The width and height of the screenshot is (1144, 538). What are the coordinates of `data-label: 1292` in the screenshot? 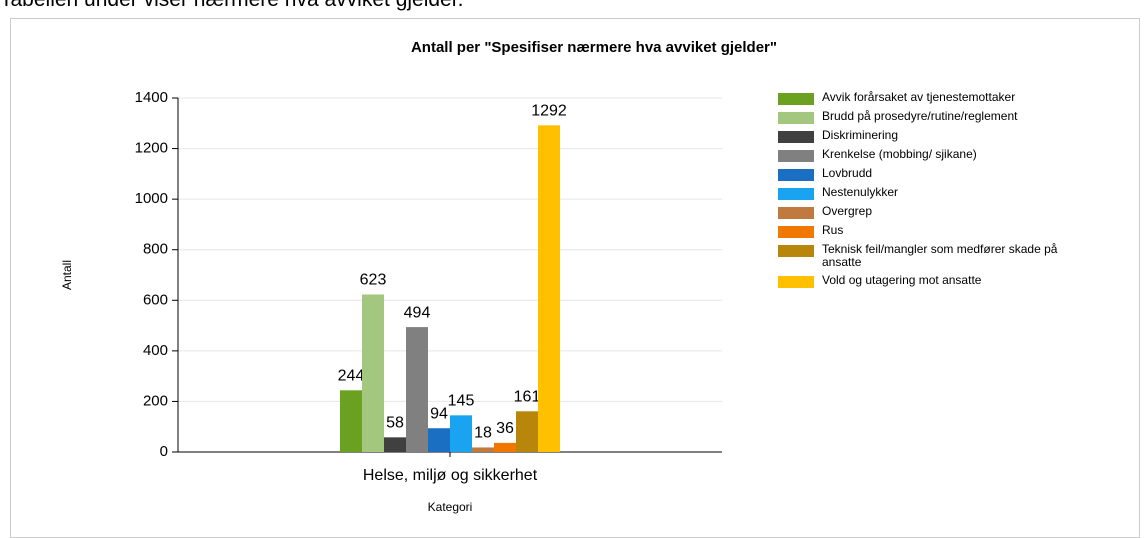 It's located at (549, 111).